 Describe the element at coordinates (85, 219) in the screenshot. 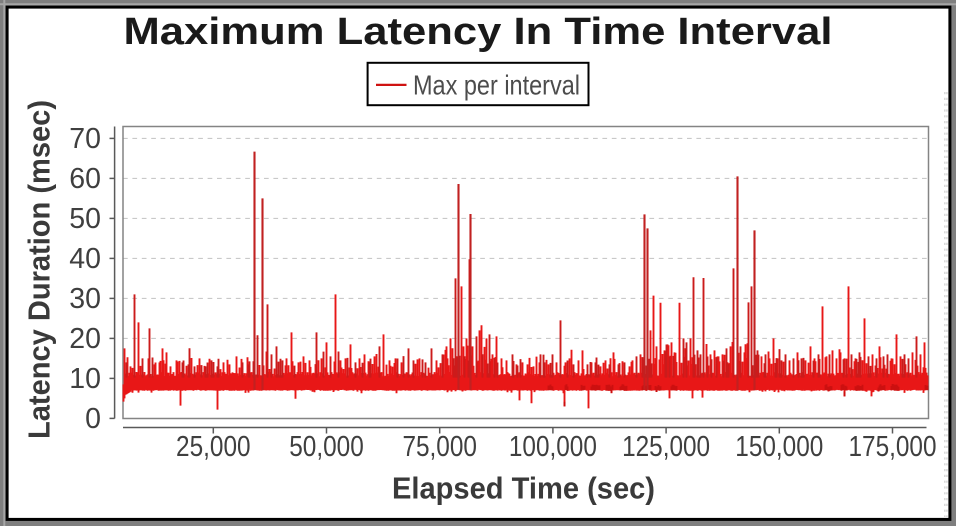

I see `svg-text: 50` at that location.